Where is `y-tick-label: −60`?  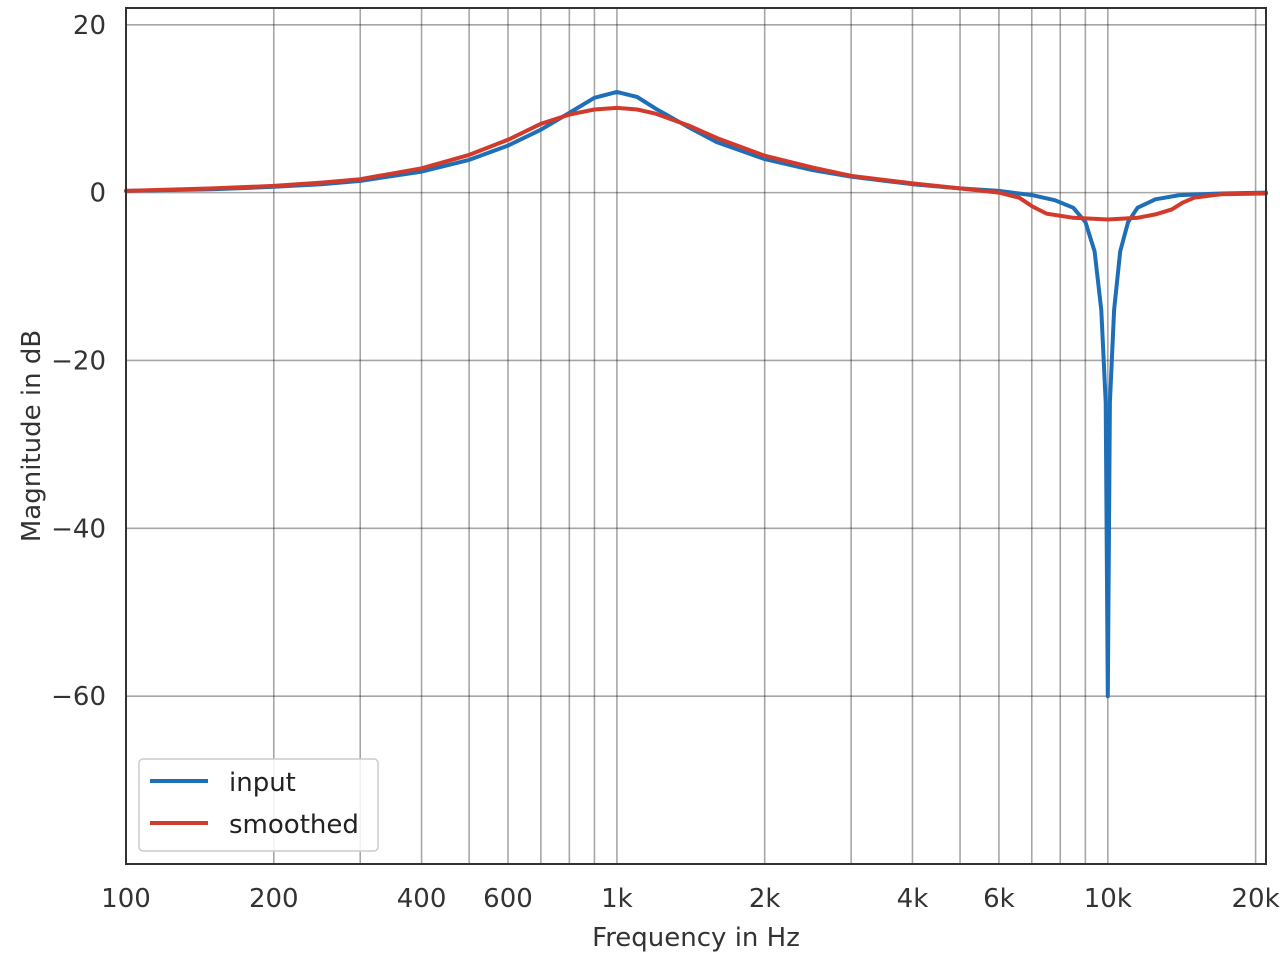 y-tick-label: −60 is located at coordinates (78, 697).